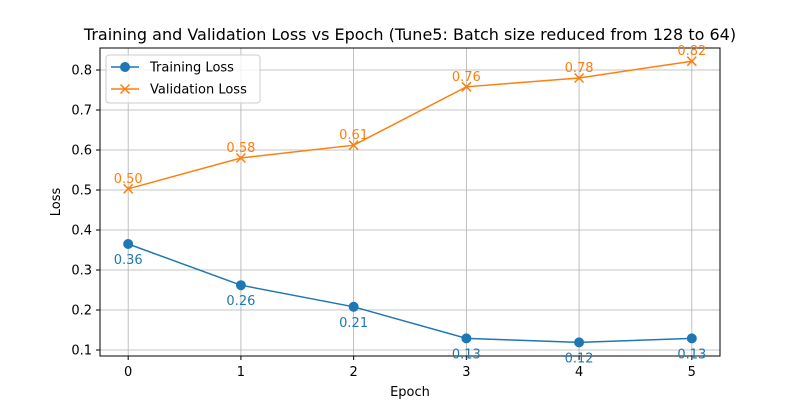 This screenshot has height=400, width=800. I want to click on x-tick-label: 1, so click(241, 372).